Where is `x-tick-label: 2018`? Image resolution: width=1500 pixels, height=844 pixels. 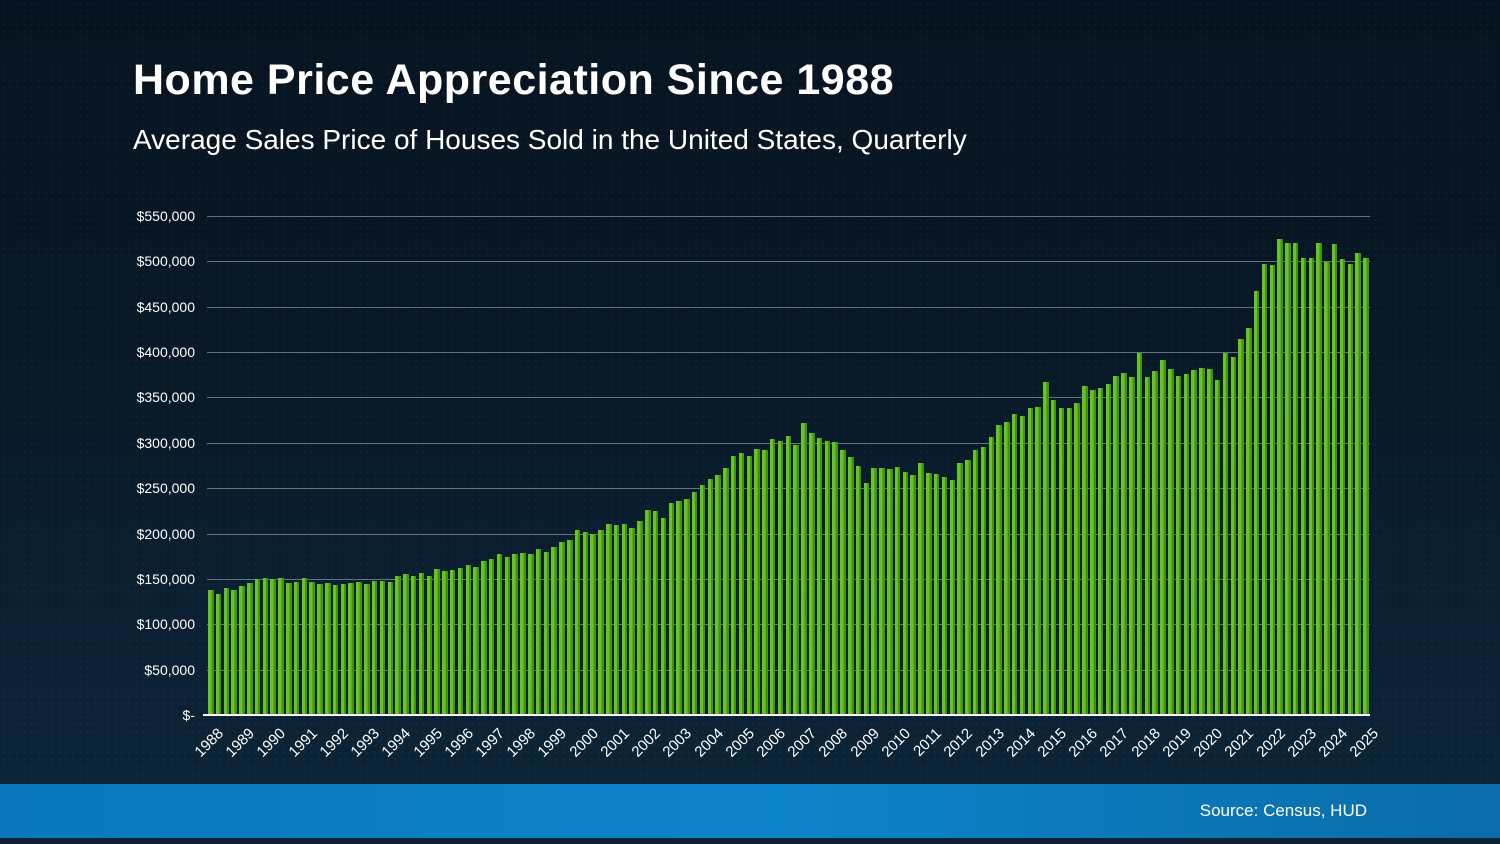
x-tick-label: 2018 is located at coordinates (1146, 743).